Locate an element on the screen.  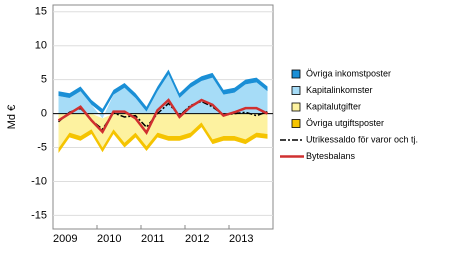
legend-label: Kapitalutgifter is located at coordinates (333, 106).